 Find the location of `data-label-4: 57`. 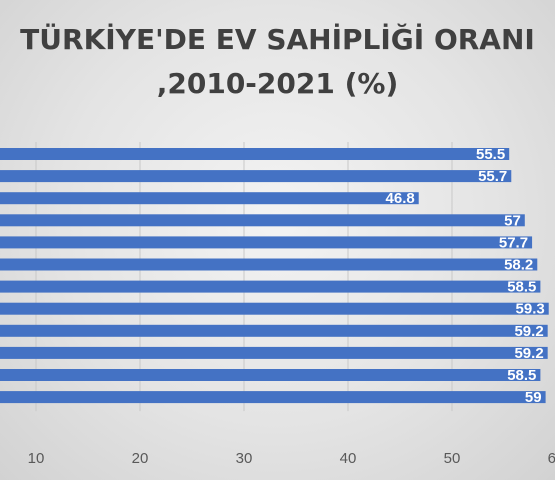

data-label-4: 57 is located at coordinates (512, 220).